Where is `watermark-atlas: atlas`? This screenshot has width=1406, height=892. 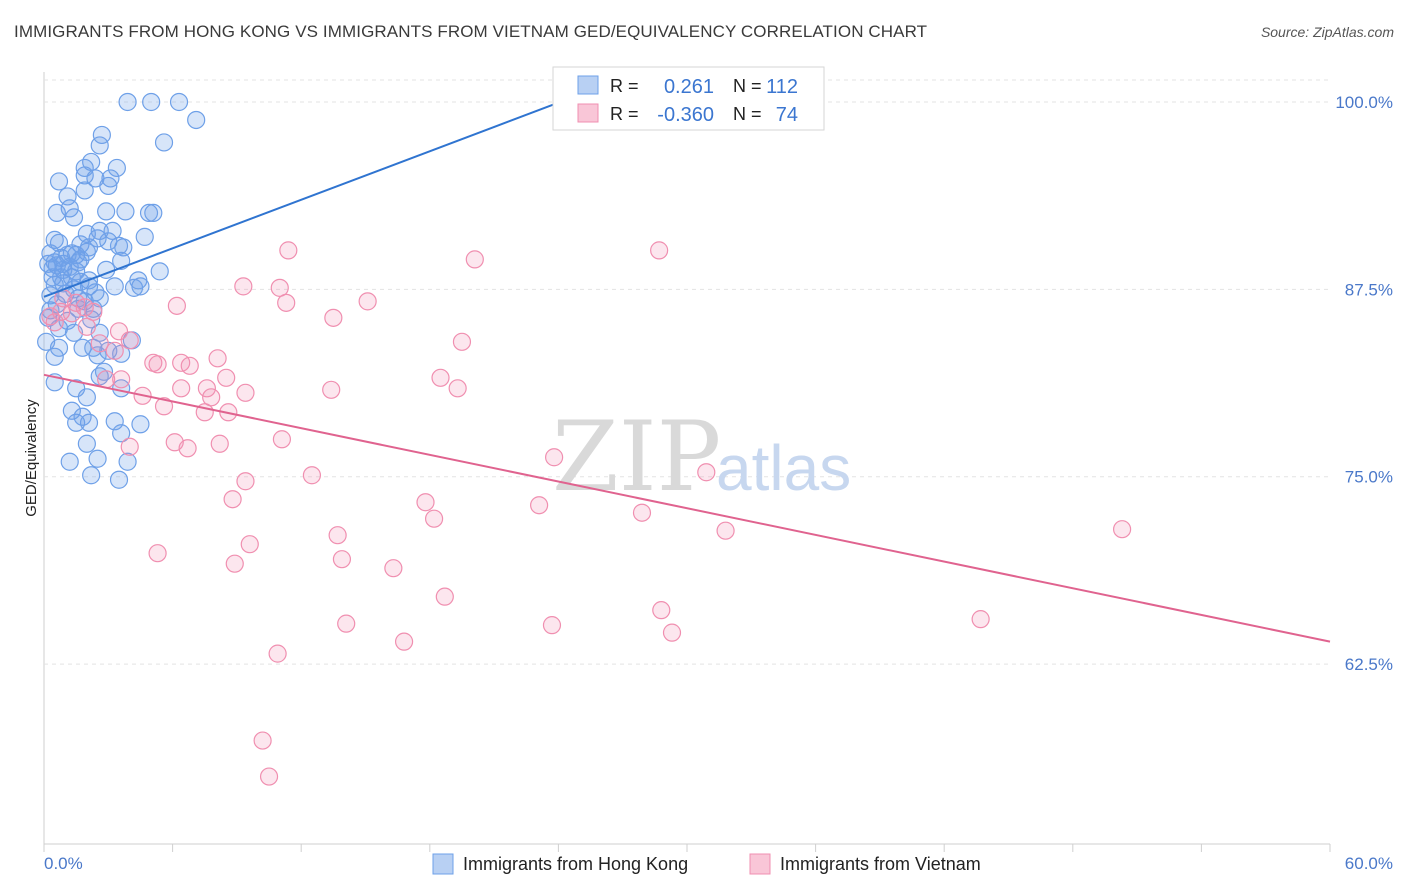
watermark-atlas: atlas is located at coordinates (783, 468).